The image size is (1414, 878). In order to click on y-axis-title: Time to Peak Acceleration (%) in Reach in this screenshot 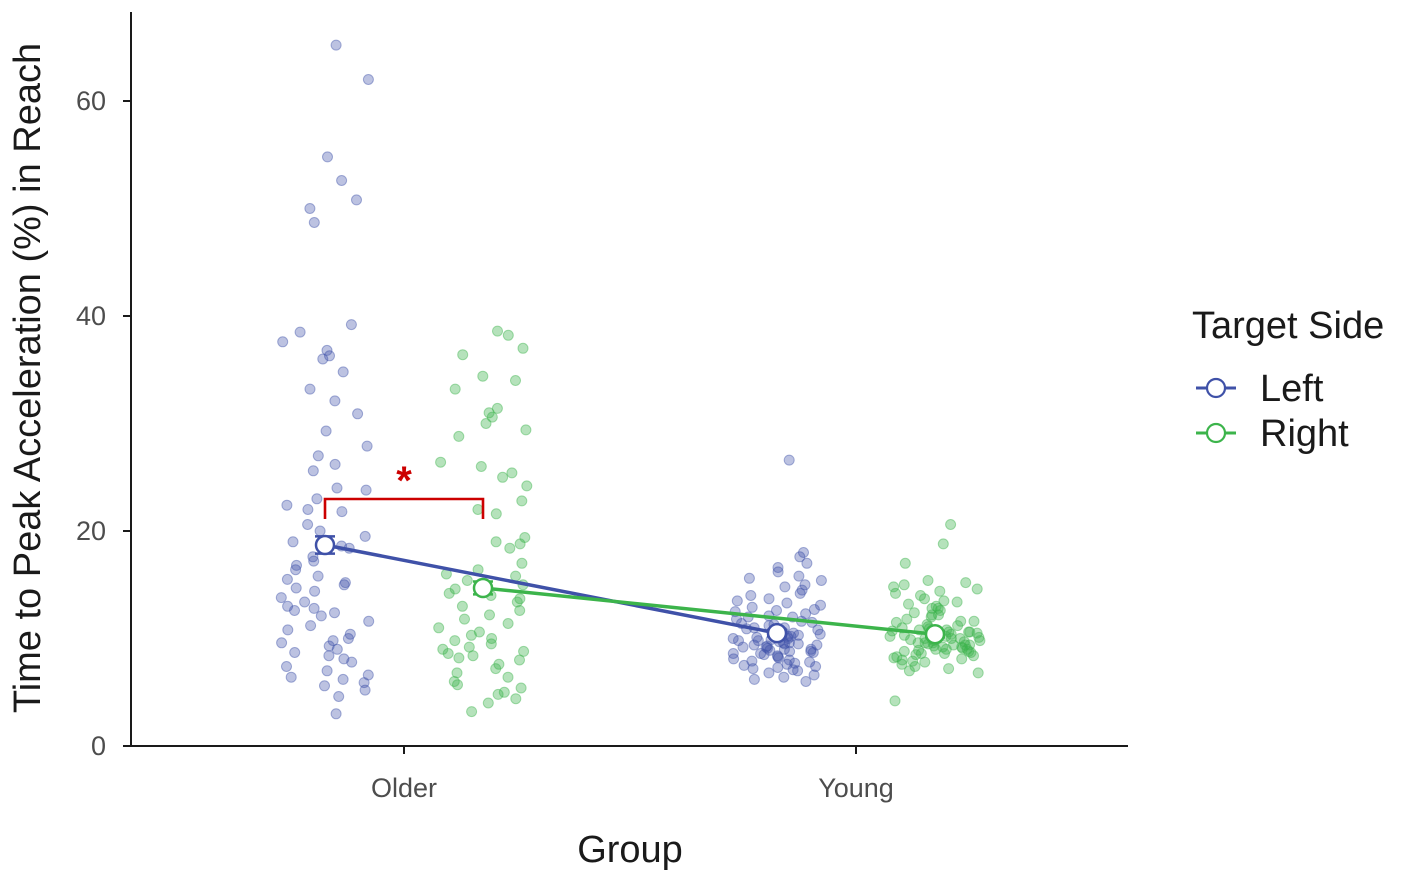, I will do `click(28, 378)`.